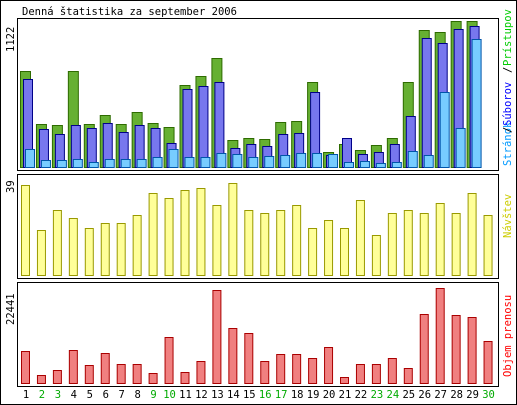 Image resolution: width=517 pixels, height=405 pixels. I want to click on day-label: 14, so click(233, 395).